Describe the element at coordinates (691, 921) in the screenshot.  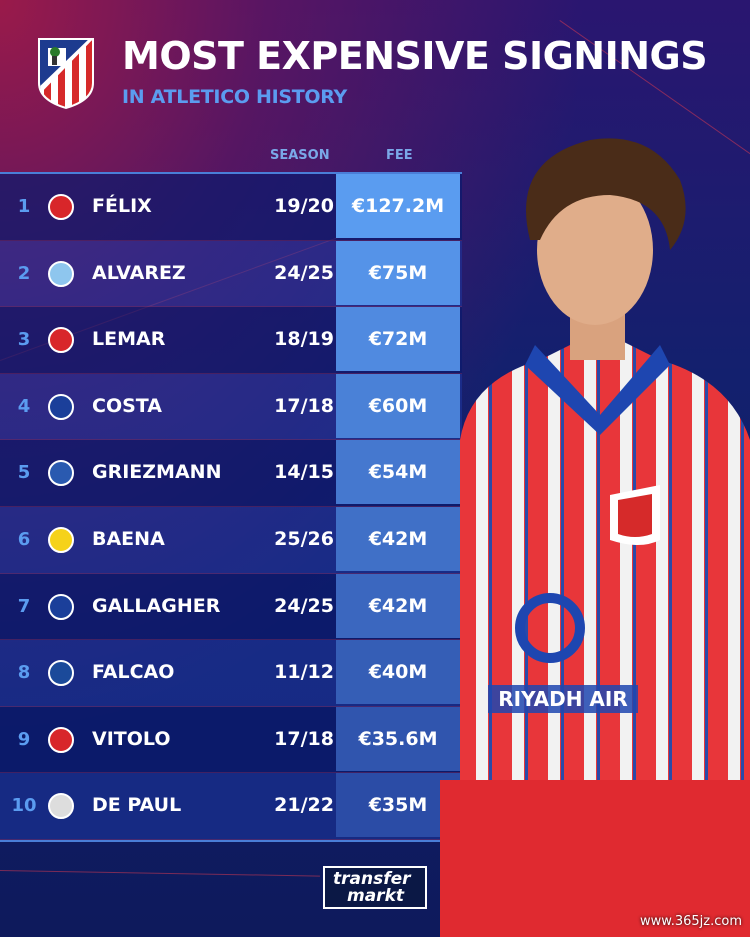
I see `watermark: www.365jz.com` at that location.